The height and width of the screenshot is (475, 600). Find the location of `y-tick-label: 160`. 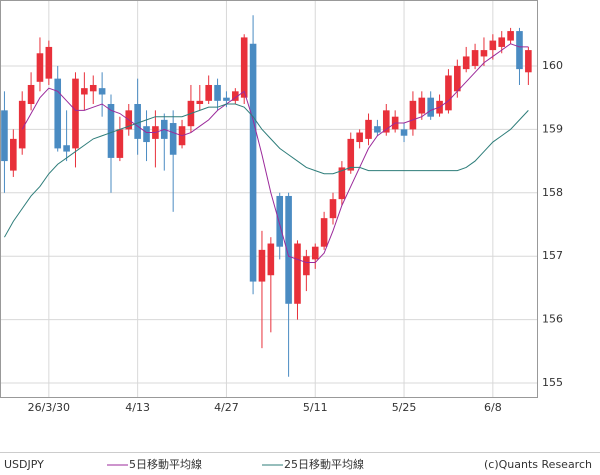

y-tick-label: 160 is located at coordinates (552, 65).